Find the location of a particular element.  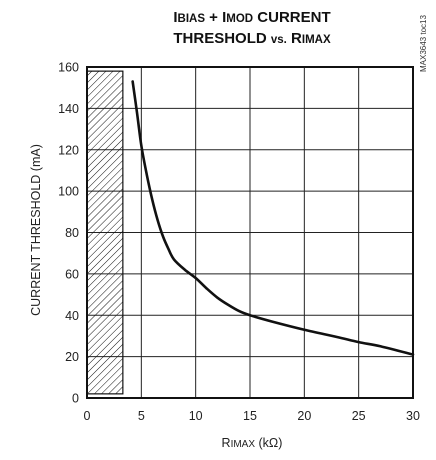

chart-title-line1: IBIAS + IMOD CURRENT is located at coordinates (251, 17).